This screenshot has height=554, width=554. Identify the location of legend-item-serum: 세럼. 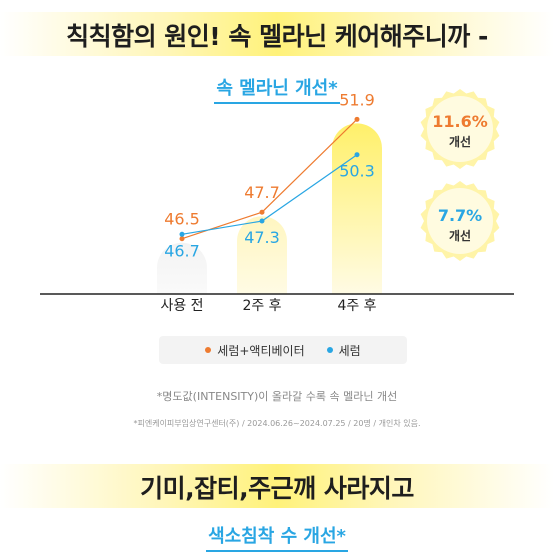
(343, 350).